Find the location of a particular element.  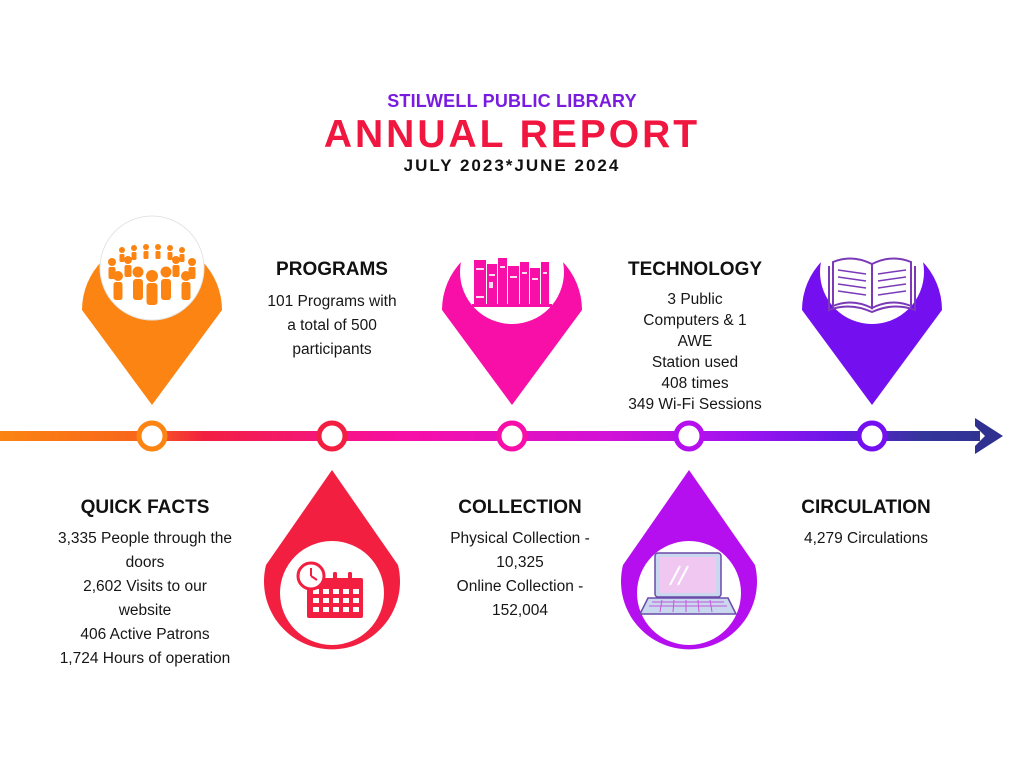

technology-line: AWE is located at coordinates (695, 341).